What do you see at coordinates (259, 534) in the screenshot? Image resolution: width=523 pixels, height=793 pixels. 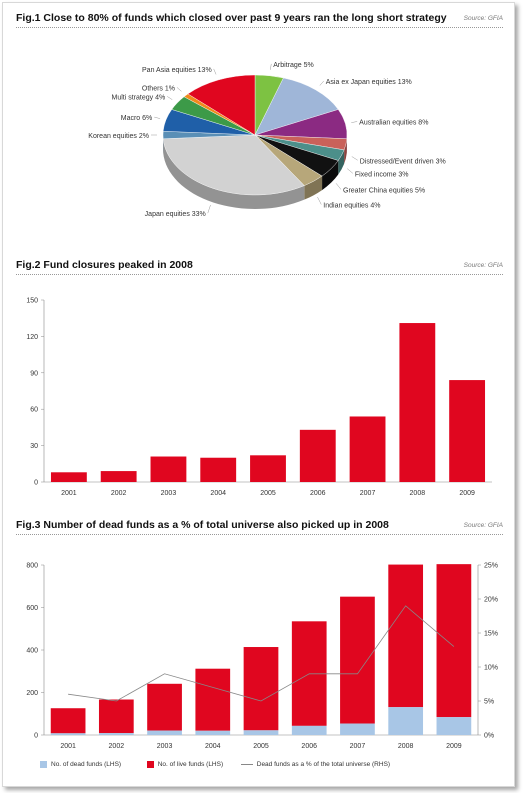 I see `fig3-rule` at bounding box center [259, 534].